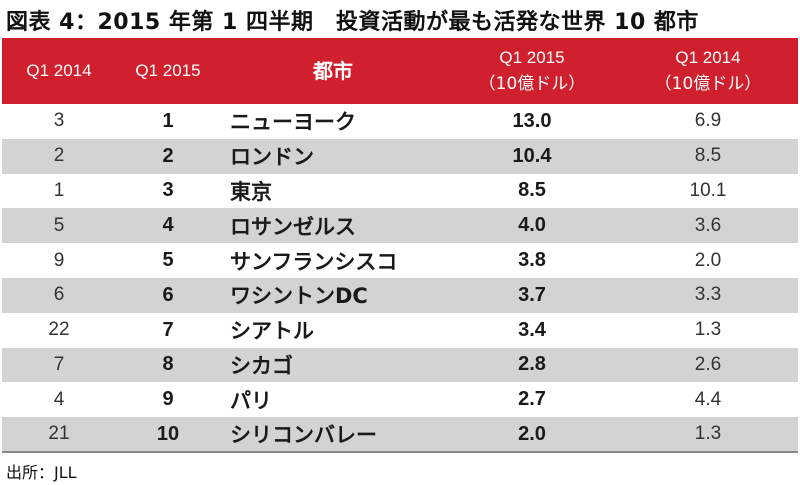 The width and height of the screenshot is (800, 485). Describe the element at coordinates (168, 329) in the screenshot. I see `rank-2015-cell: 7` at that location.